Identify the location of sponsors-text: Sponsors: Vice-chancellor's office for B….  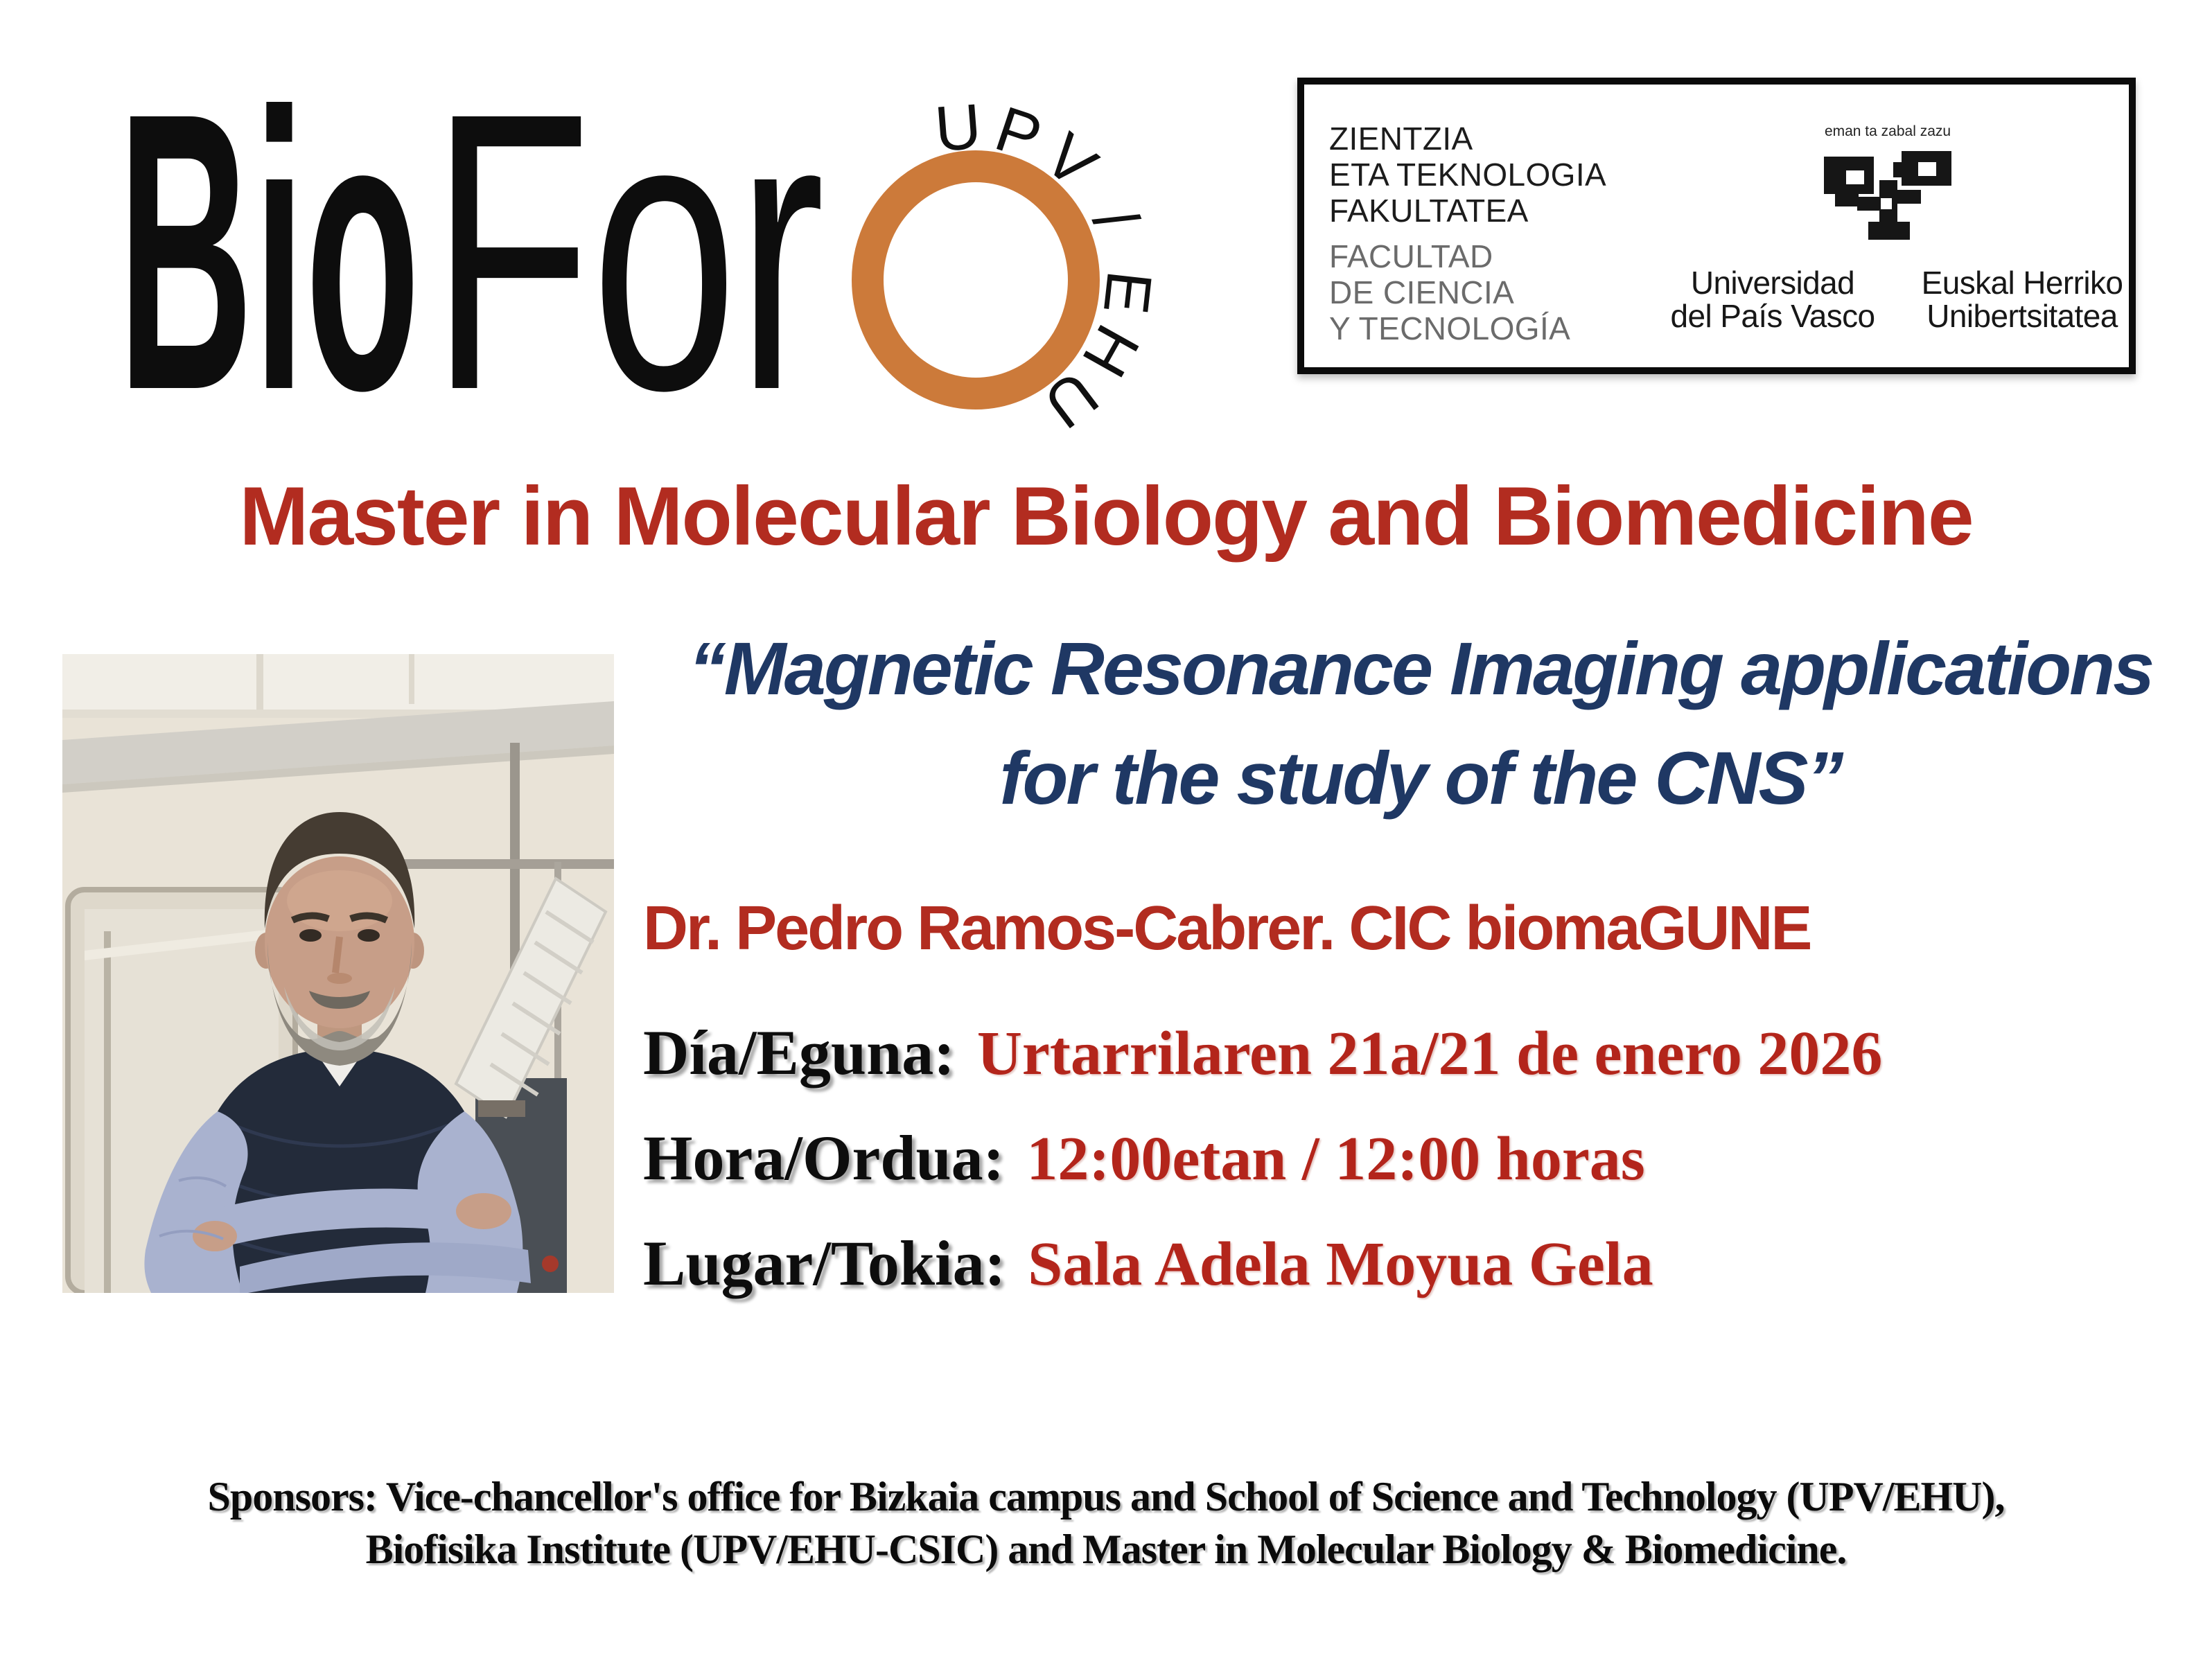
(1106, 1524).